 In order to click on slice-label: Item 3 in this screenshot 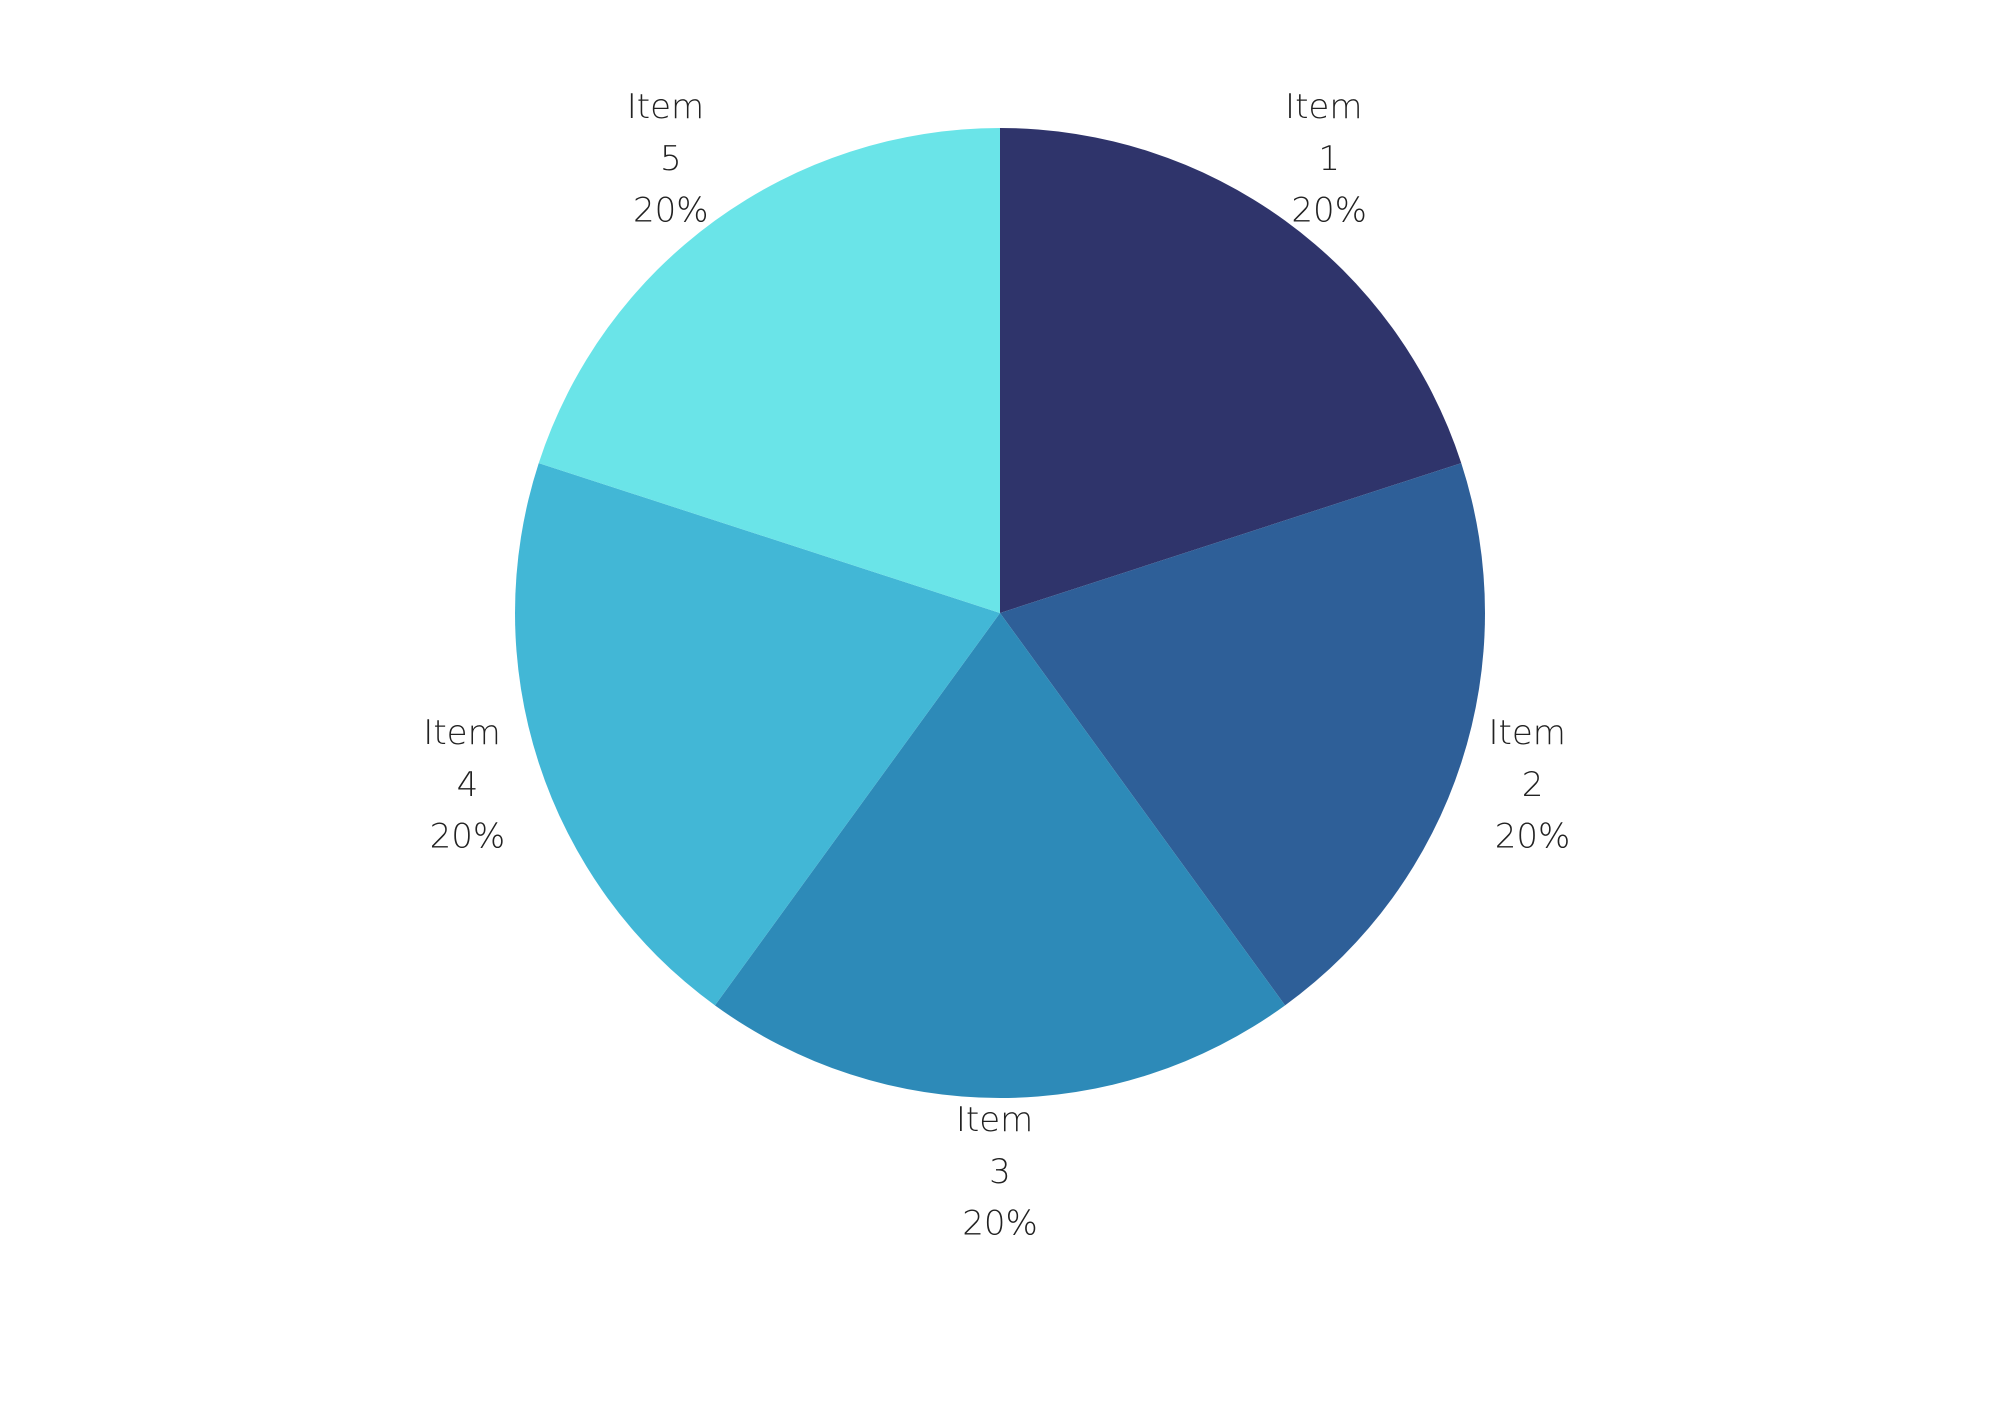, I will do `click(1000, 1146)`.